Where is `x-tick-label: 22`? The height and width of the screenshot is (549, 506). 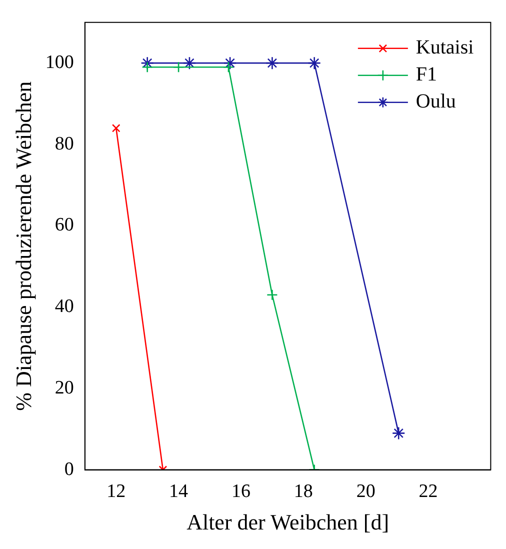 x-tick-label: 22 is located at coordinates (428, 491).